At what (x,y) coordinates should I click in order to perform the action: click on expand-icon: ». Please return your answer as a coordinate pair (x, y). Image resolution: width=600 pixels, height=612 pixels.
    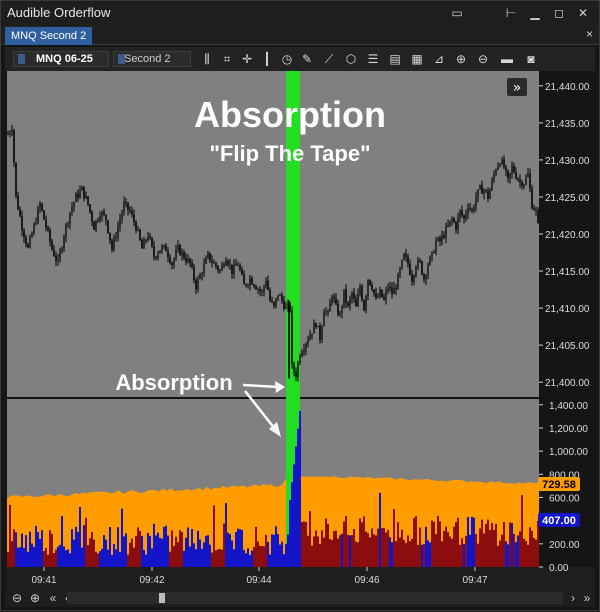
    Looking at the image, I should click on (517, 88).